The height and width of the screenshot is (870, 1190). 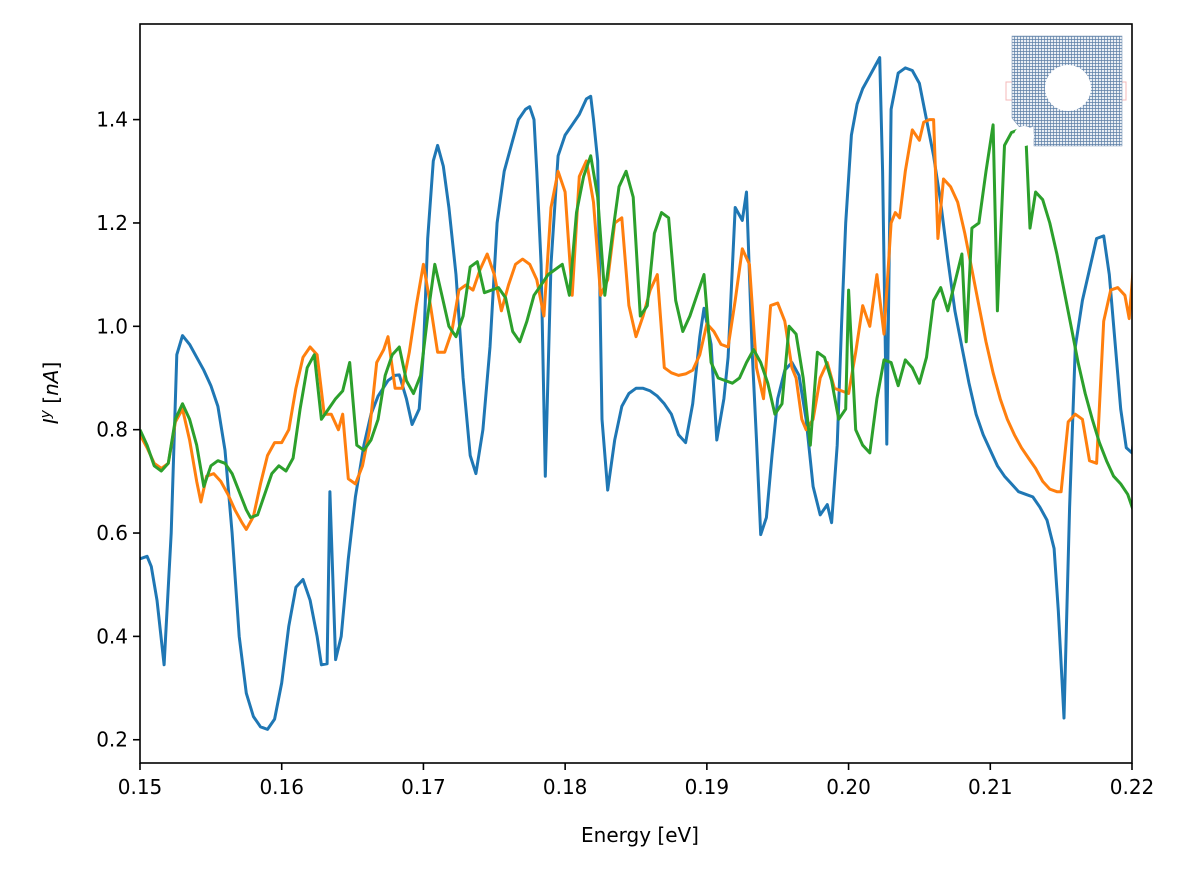 I want to click on x-tick-label: 0.16, so click(x=281, y=787).